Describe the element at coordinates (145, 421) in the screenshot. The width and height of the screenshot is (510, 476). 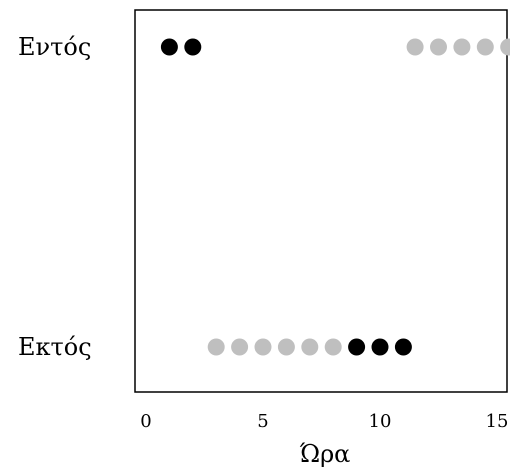
I see `x-tick-label: 0` at that location.